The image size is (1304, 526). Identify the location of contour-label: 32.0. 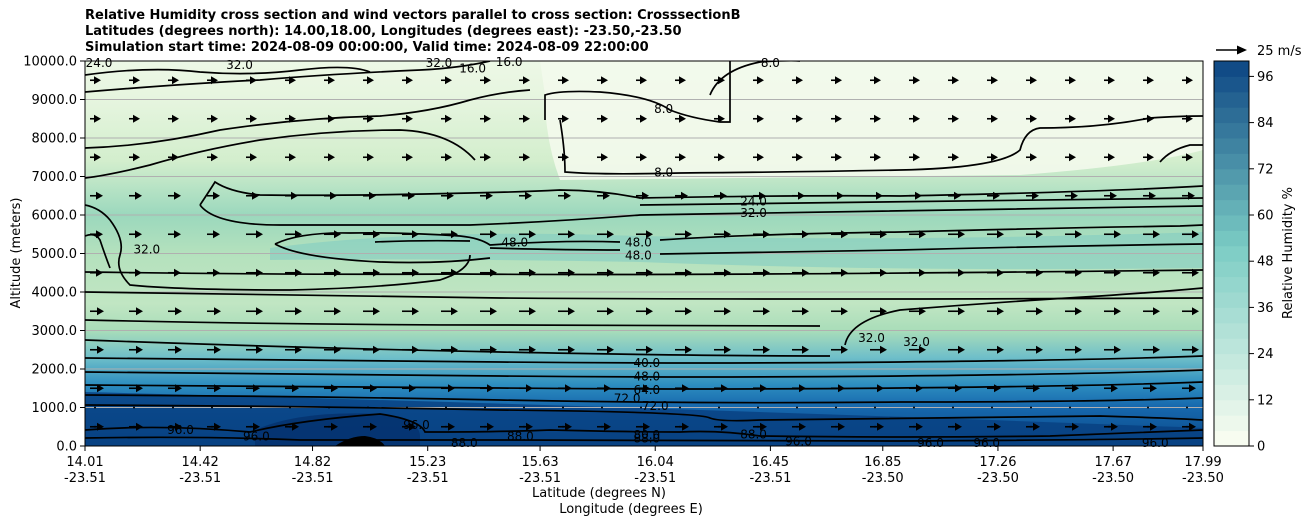
(916, 342).